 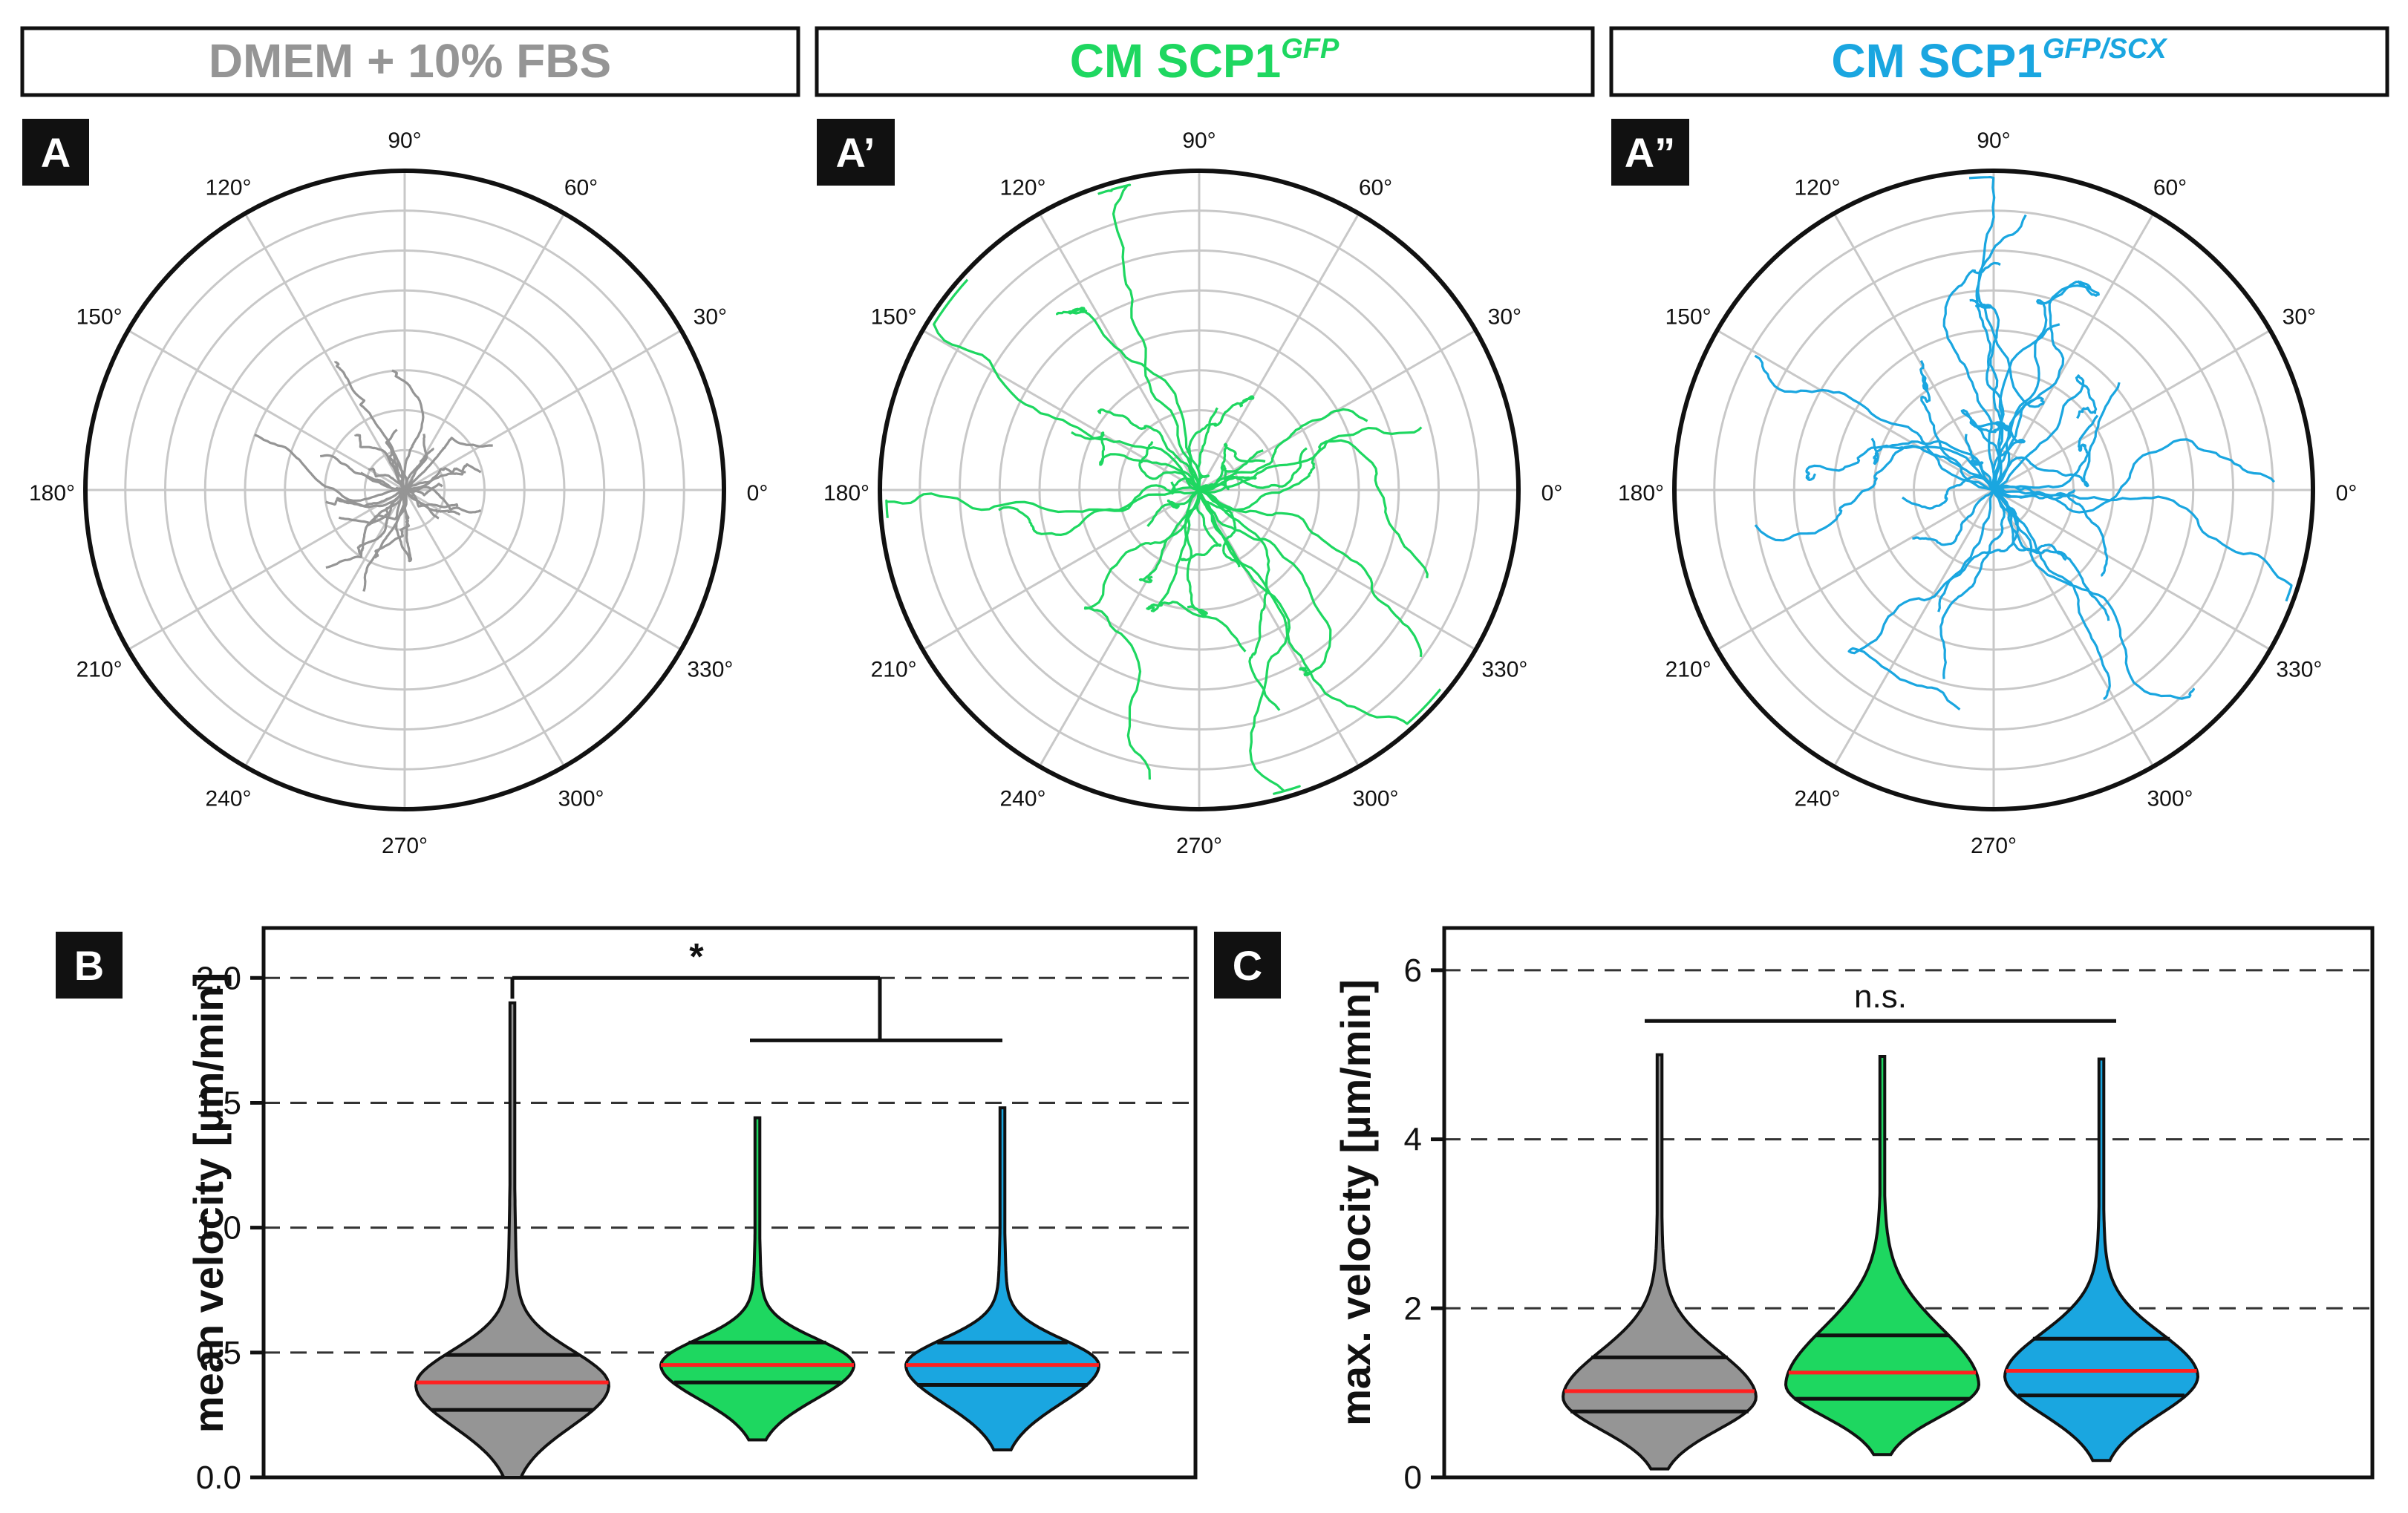 What do you see at coordinates (1310, 49) in the screenshot?
I see `header-sup-gfp: GFP` at bounding box center [1310, 49].